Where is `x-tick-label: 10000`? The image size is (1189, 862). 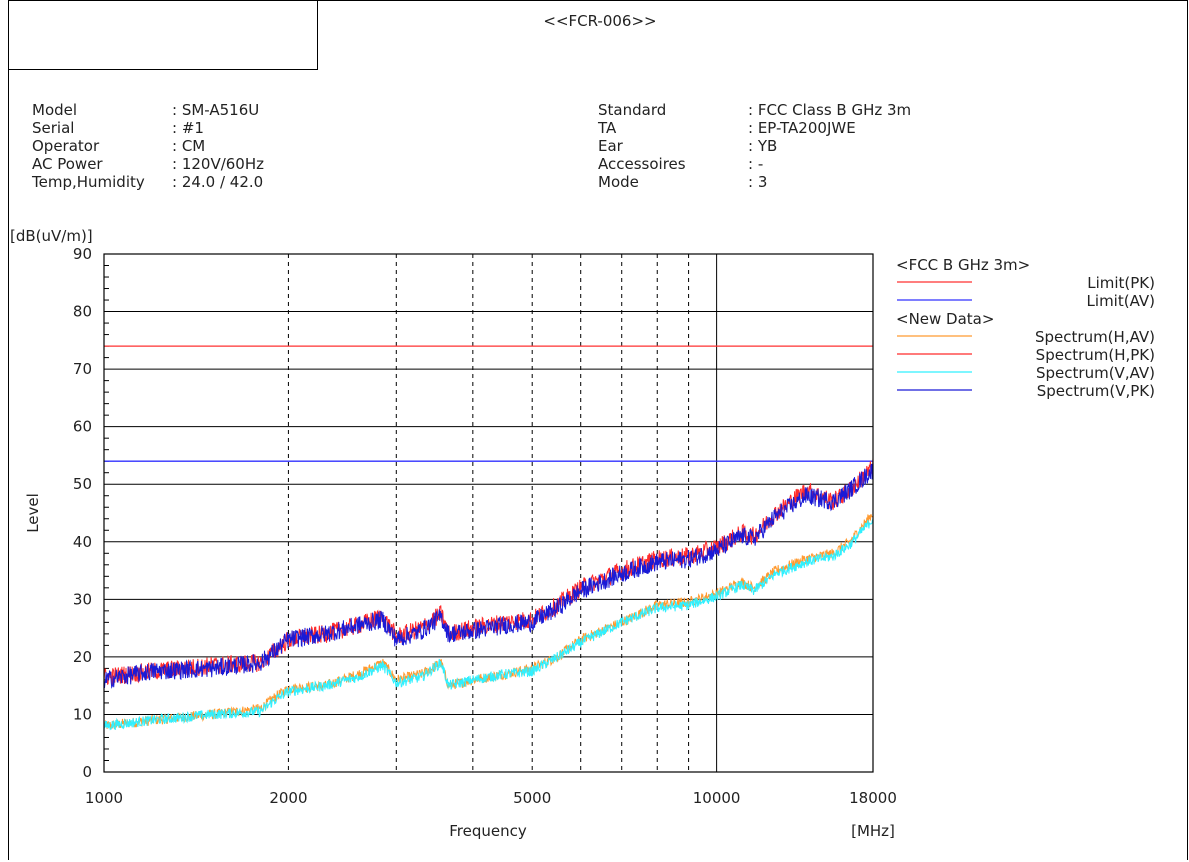
x-tick-label: 10000 is located at coordinates (717, 798).